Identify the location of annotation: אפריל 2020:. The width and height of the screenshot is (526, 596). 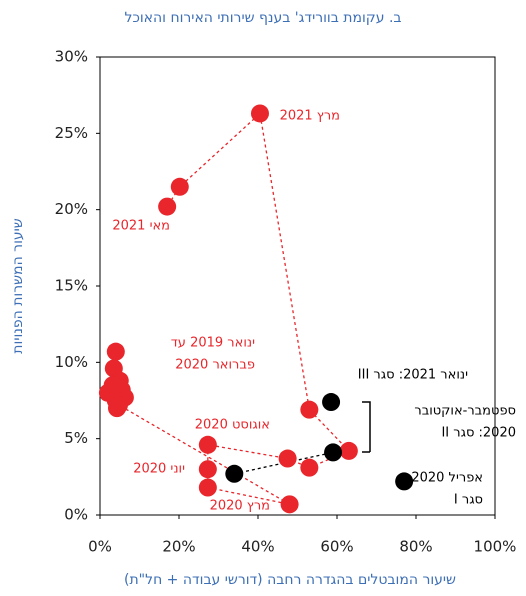
(445, 478).